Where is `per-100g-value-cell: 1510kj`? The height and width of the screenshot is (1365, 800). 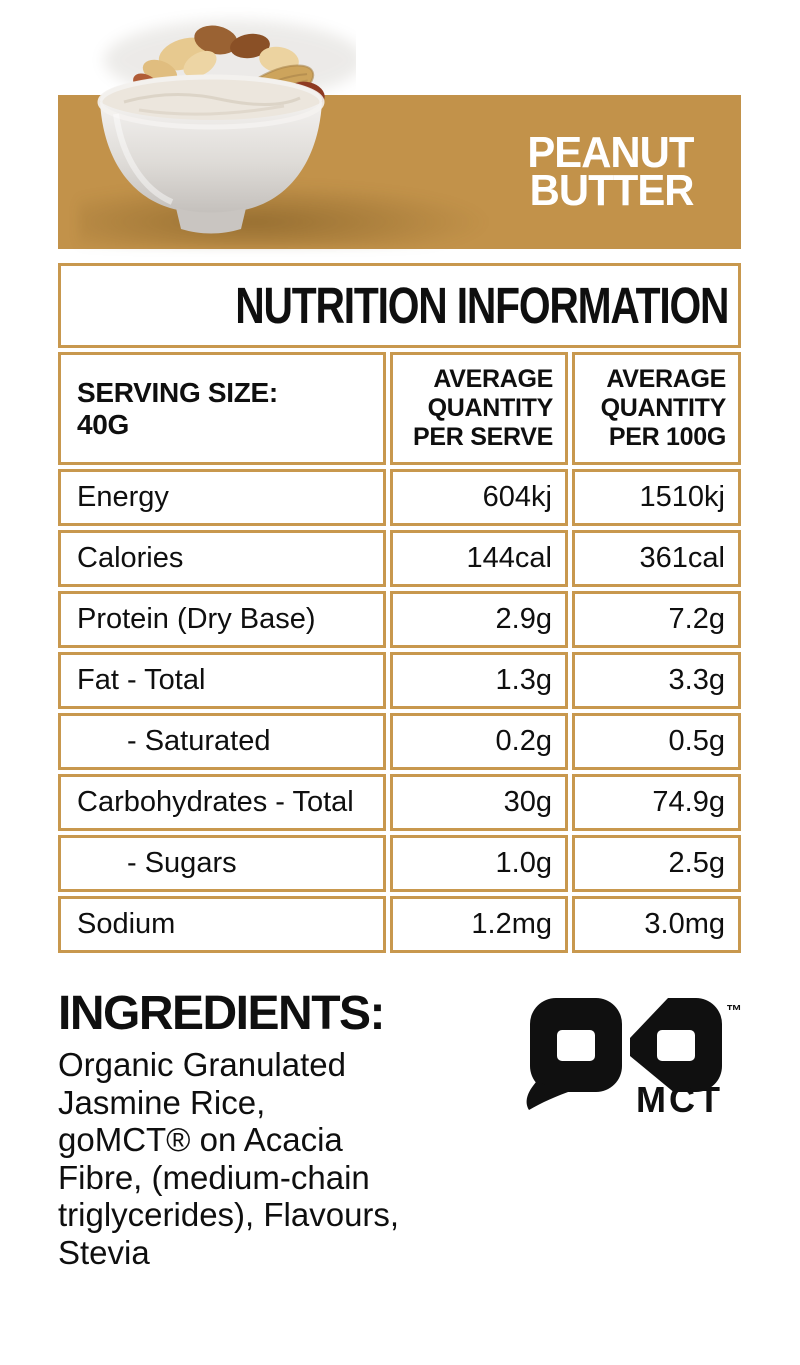
per-100g-value-cell: 1510kj is located at coordinates (656, 497).